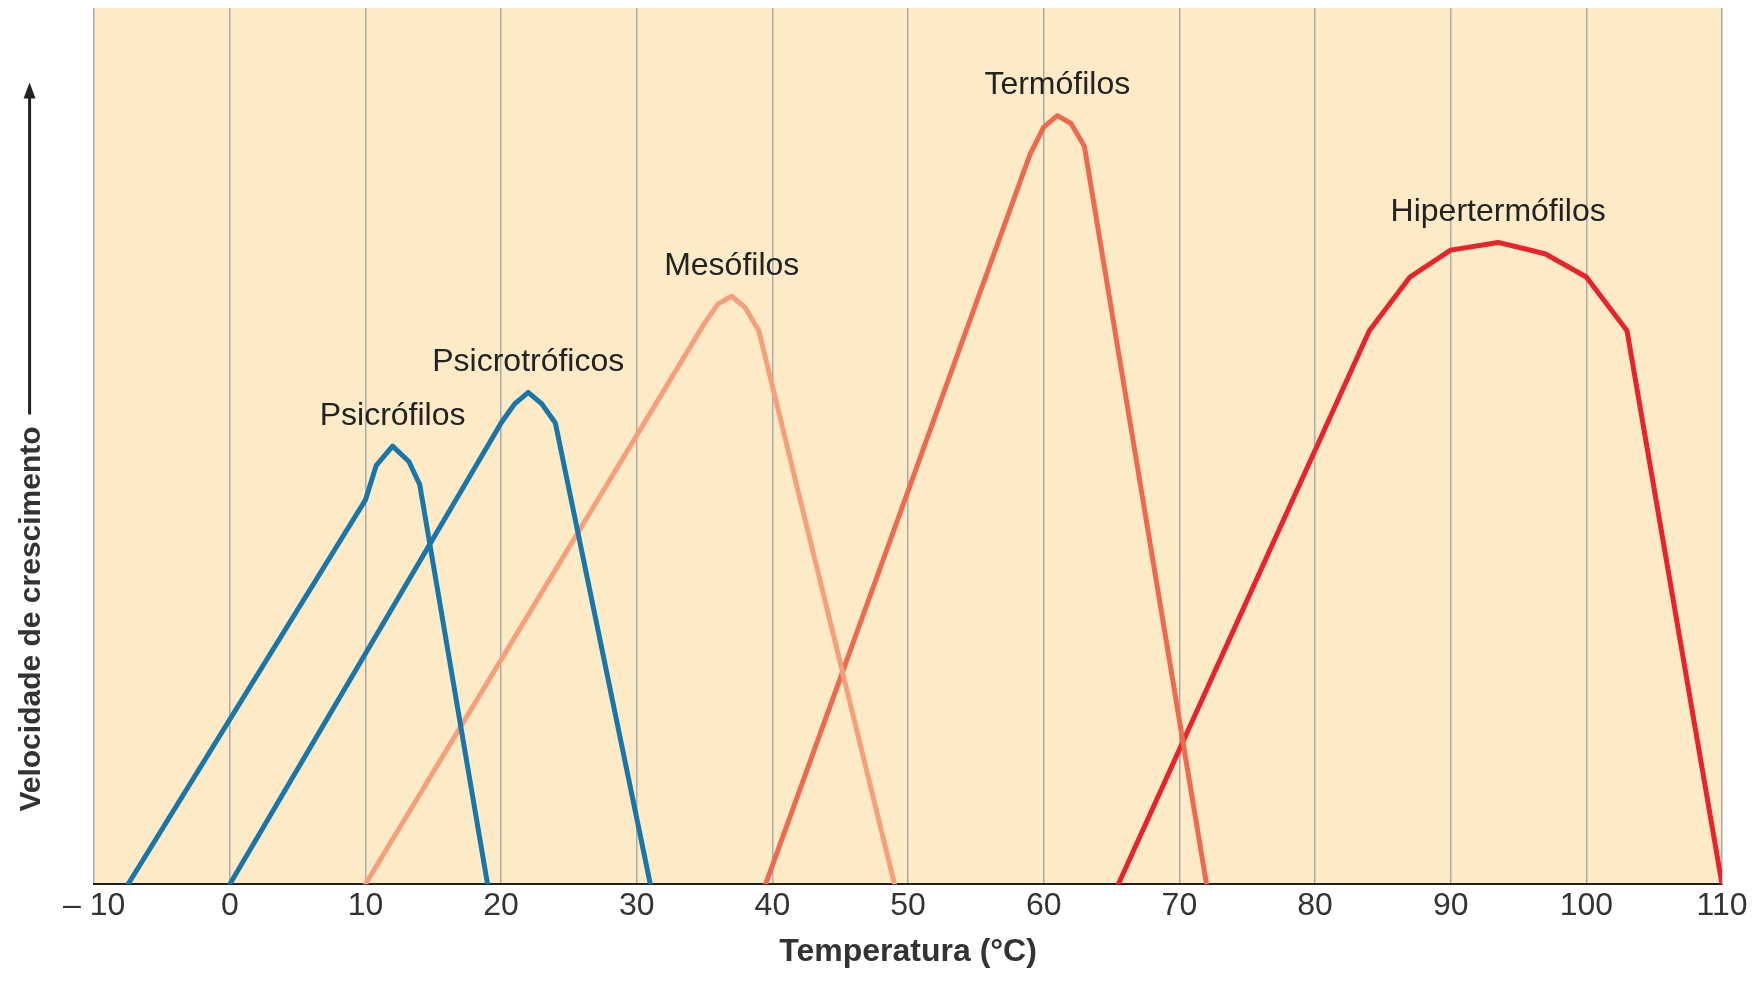  Describe the element at coordinates (772, 904) in the screenshot. I see `x-tick-label: 40` at that location.